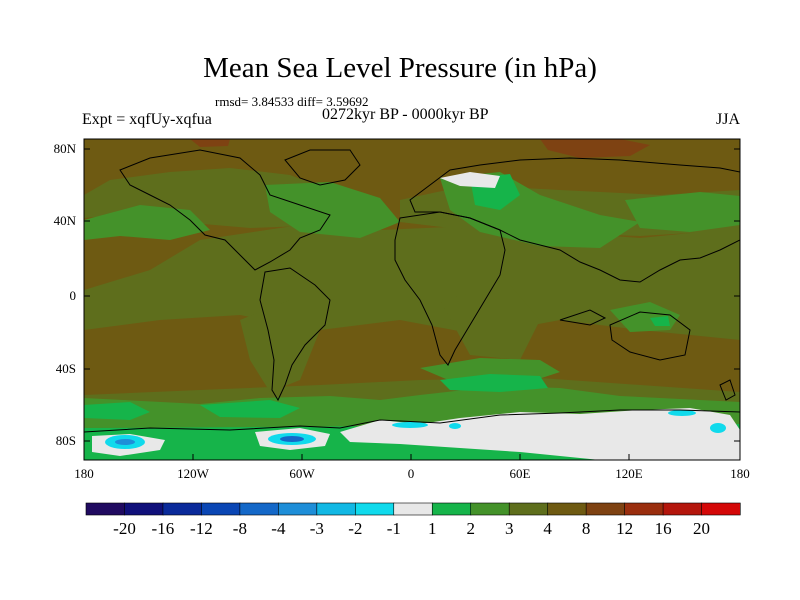  What do you see at coordinates (520, 473) in the screenshot?
I see `lon-label-60e: 60E` at bounding box center [520, 473].